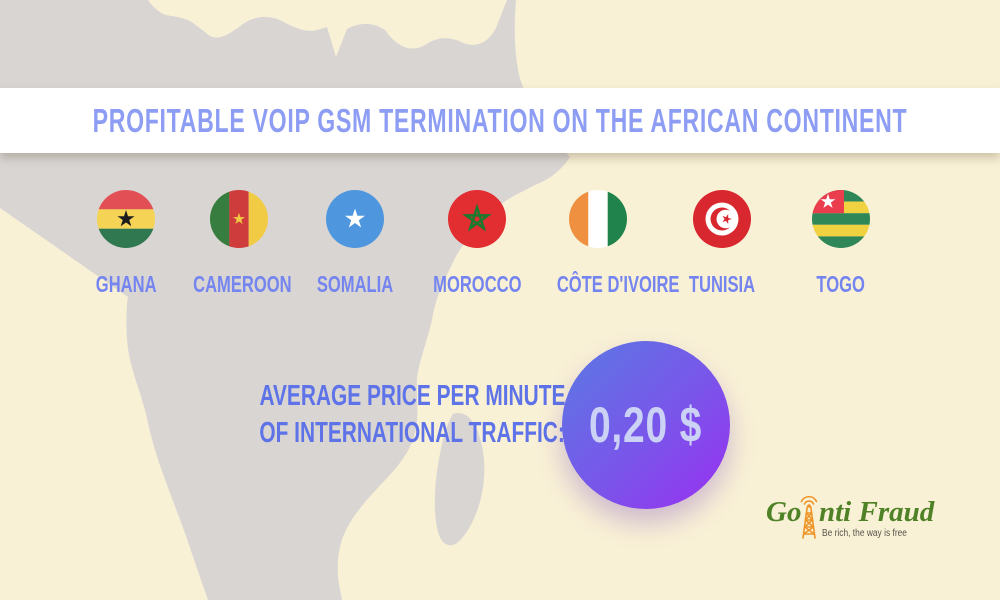 The height and width of the screenshot is (600, 1000). Describe the element at coordinates (355, 219) in the screenshot. I see `somalia-flag-icon` at that location.